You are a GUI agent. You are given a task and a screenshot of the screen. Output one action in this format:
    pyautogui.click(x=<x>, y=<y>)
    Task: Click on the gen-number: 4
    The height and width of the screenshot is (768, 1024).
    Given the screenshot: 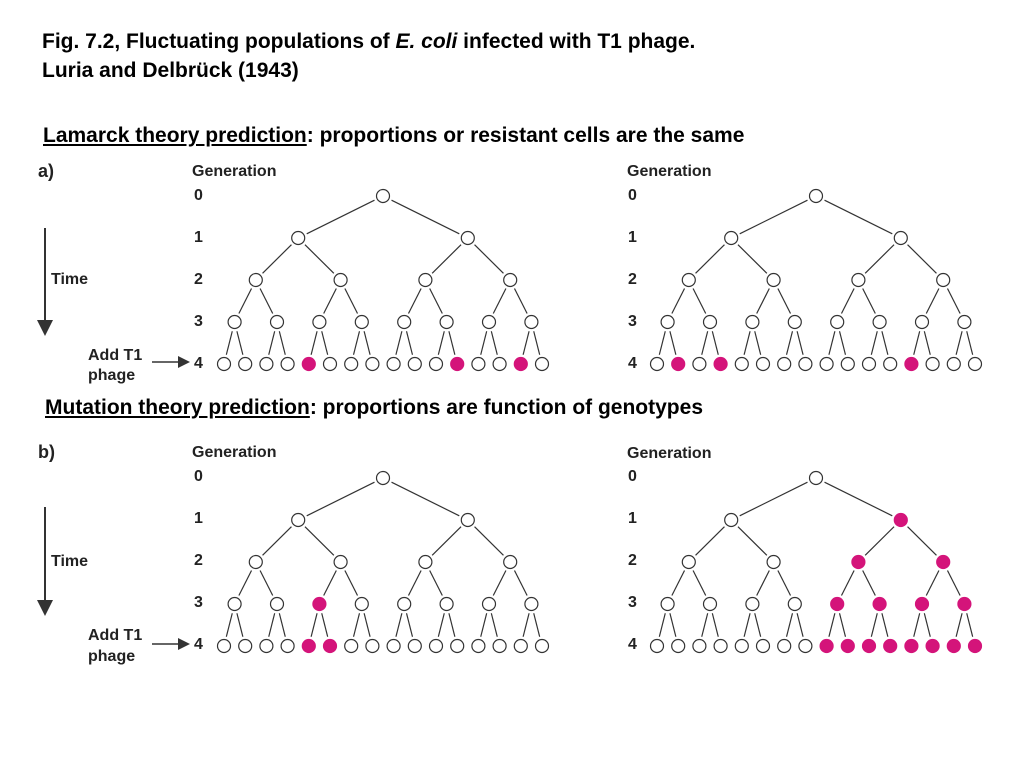 What is the action you would take?
    pyautogui.click(x=198, y=363)
    